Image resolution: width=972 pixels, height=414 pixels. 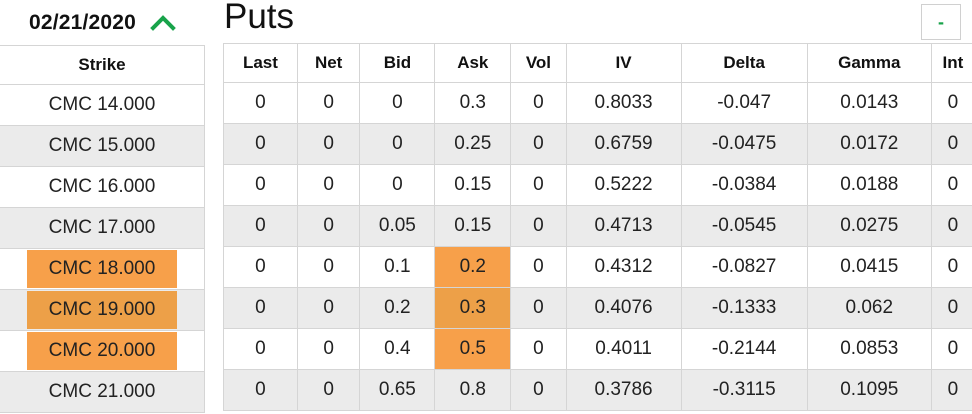 What do you see at coordinates (744, 267) in the screenshot?
I see `cell-delta: -0.0827` at bounding box center [744, 267].